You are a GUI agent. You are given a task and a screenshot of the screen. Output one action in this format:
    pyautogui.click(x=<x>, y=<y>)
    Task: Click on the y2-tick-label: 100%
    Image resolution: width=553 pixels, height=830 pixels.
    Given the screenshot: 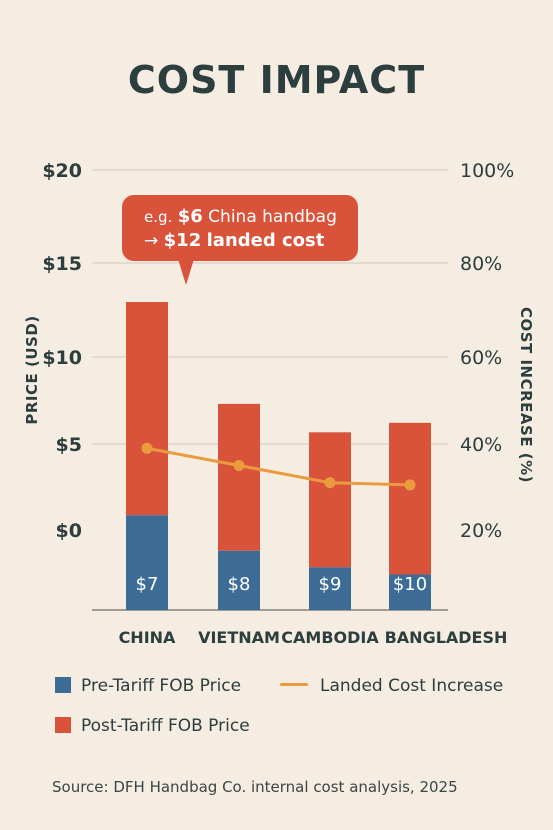 What is the action you would take?
    pyautogui.click(x=487, y=171)
    